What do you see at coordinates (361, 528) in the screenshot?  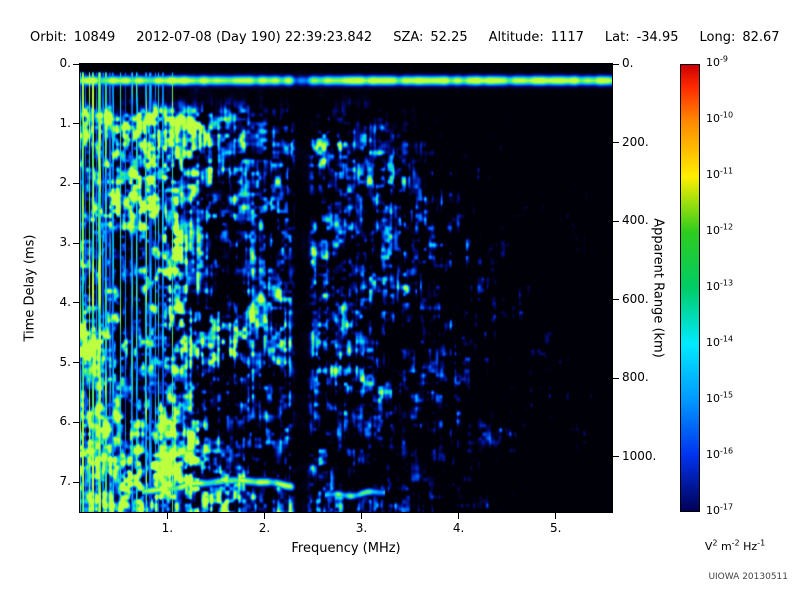 I see `x-tick-label: 3.` at bounding box center [361, 528].